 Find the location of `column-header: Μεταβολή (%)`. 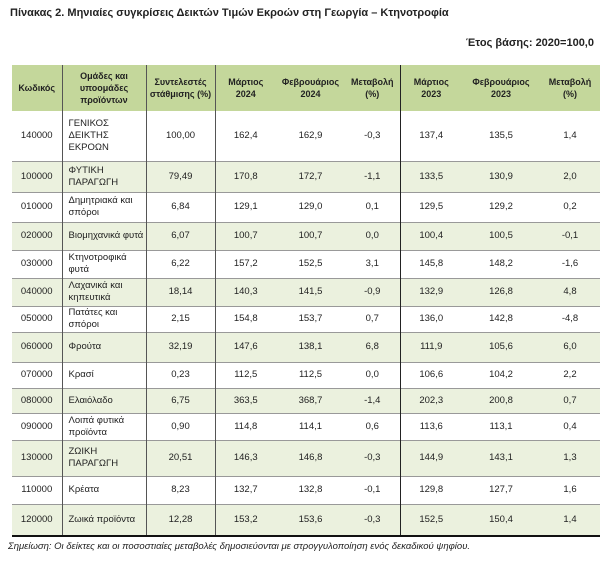

column-header: Μεταβολή (%) is located at coordinates (372, 88).